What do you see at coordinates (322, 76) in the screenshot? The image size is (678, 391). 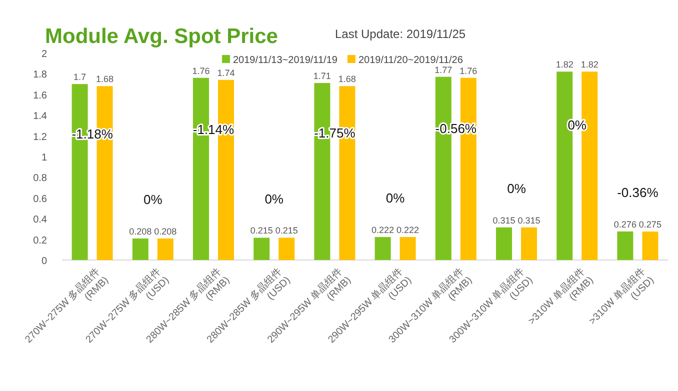 I see `data-label: 1.71` at bounding box center [322, 76].